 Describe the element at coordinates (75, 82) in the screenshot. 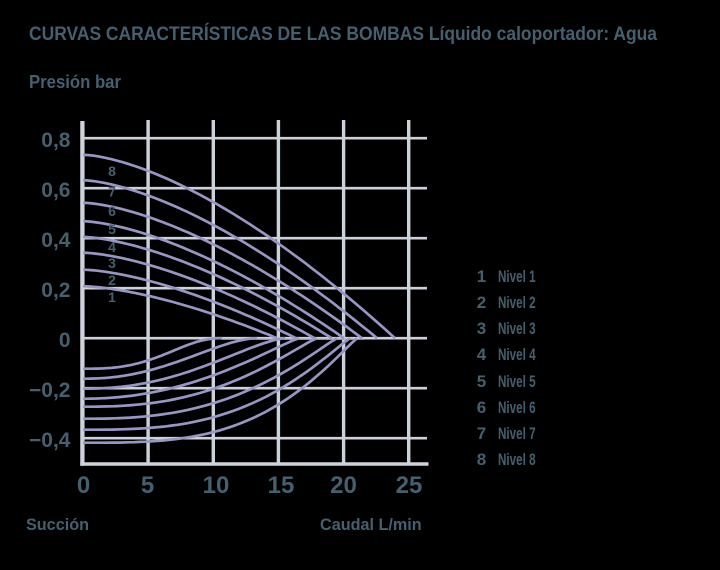

I see `svg-text: Presión bar` at that location.